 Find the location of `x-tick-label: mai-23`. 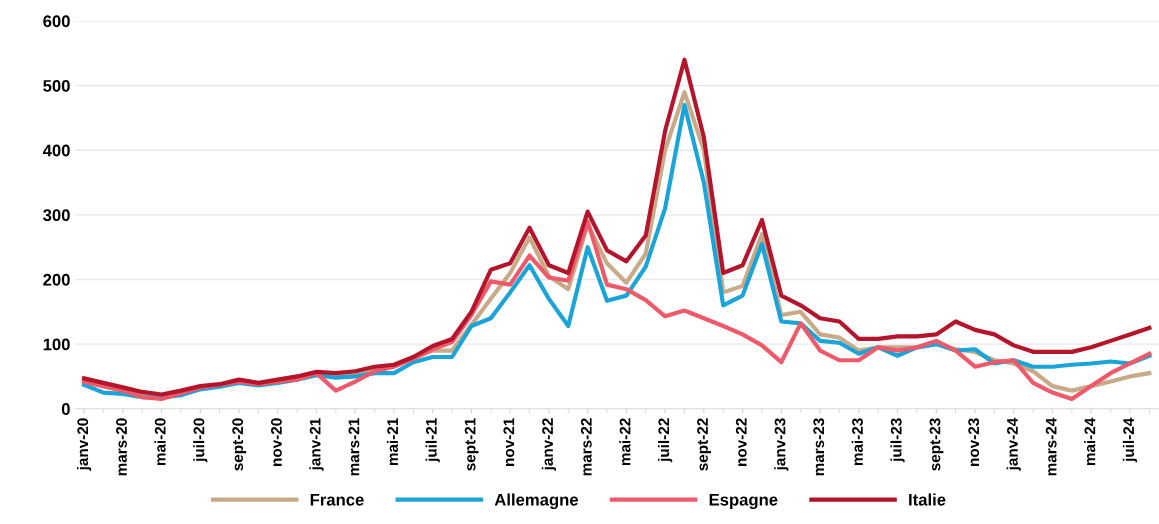

x-tick-label: mai-23 is located at coordinates (857, 442).